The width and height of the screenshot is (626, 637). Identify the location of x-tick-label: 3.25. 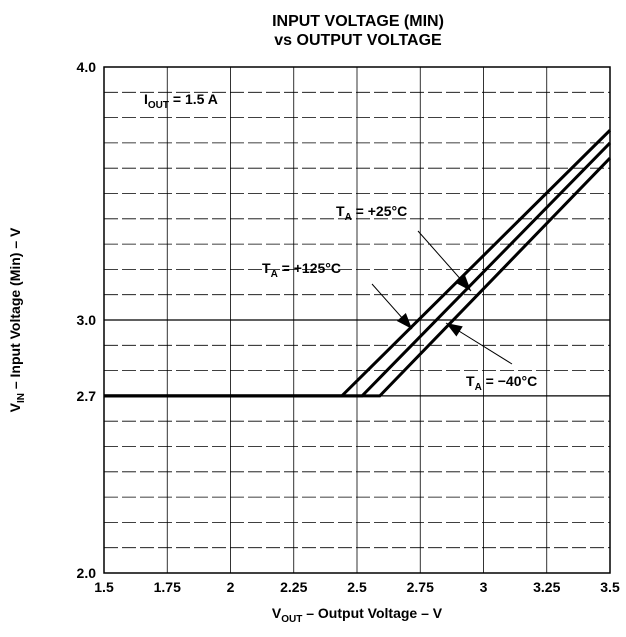
(546, 587).